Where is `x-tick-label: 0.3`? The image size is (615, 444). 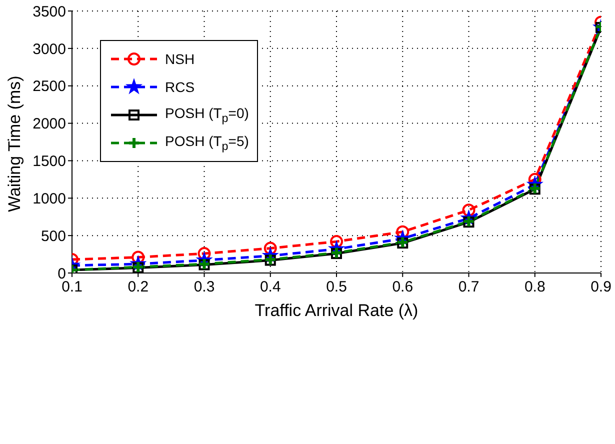 x-tick-label: 0.3 is located at coordinates (204, 287).